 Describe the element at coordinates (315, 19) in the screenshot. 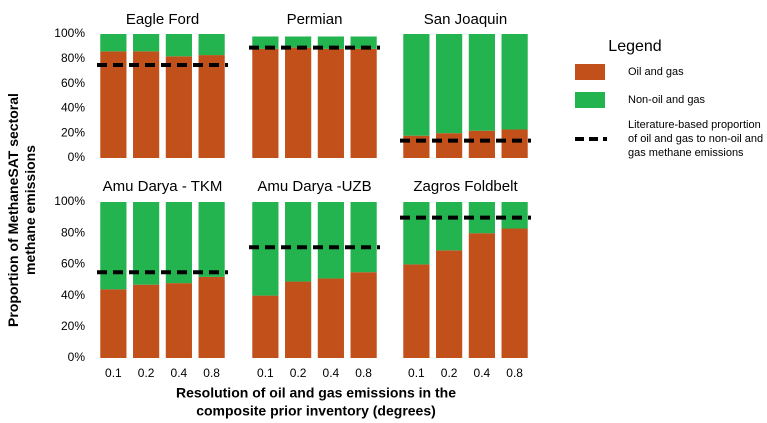

I see `panel-title: Permian` at that location.